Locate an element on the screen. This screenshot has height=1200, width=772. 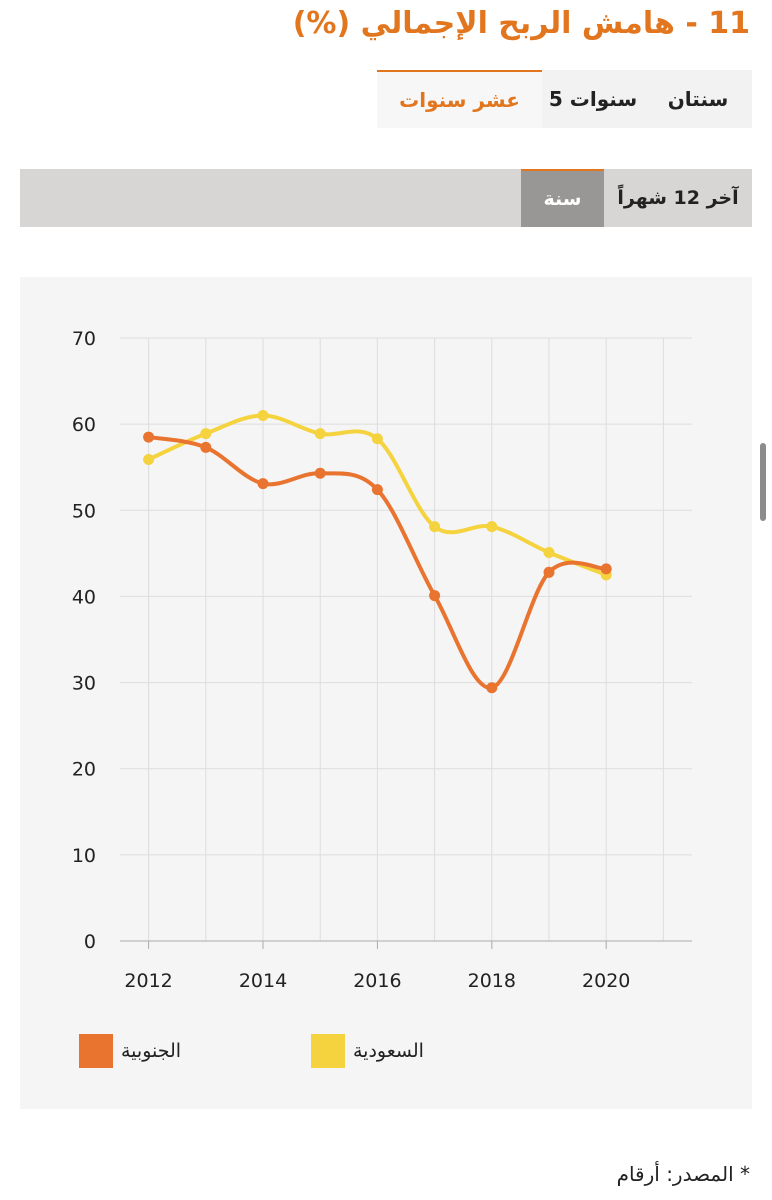
y-tick-label: 30 is located at coordinates (84, 684).